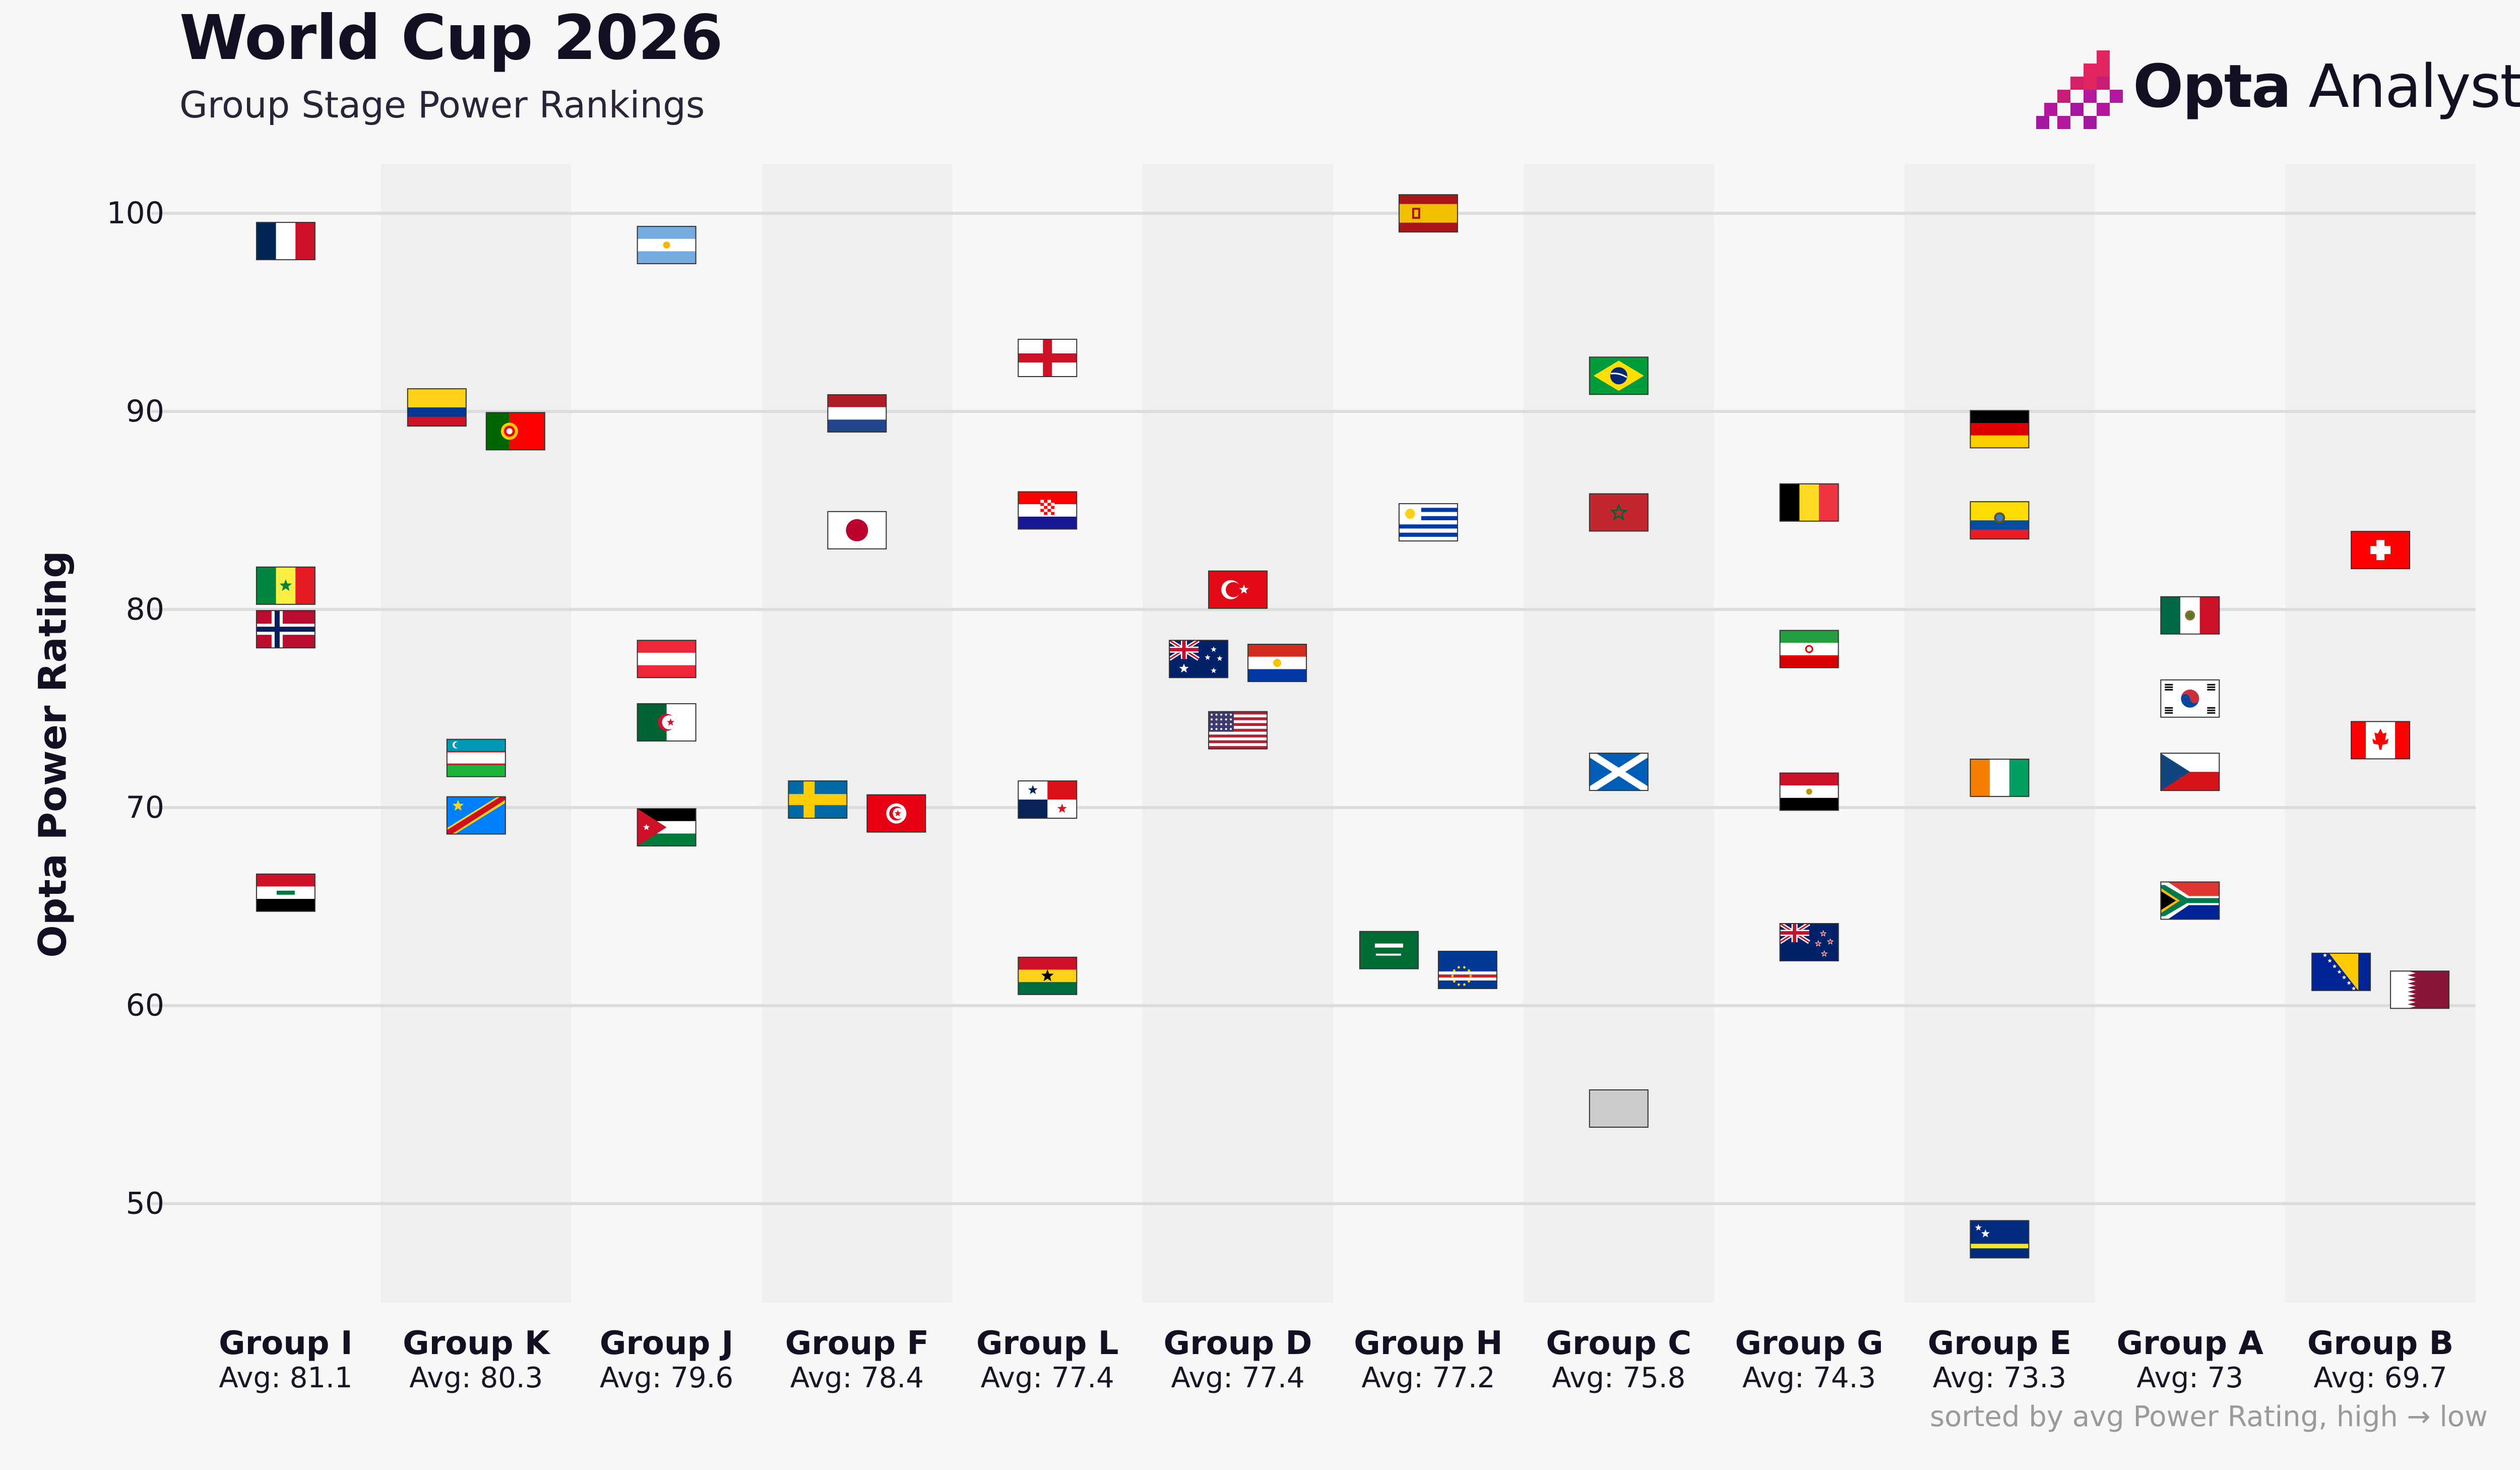  I want to click on group-avg-label: Avg: 73.3, so click(2000, 1378).